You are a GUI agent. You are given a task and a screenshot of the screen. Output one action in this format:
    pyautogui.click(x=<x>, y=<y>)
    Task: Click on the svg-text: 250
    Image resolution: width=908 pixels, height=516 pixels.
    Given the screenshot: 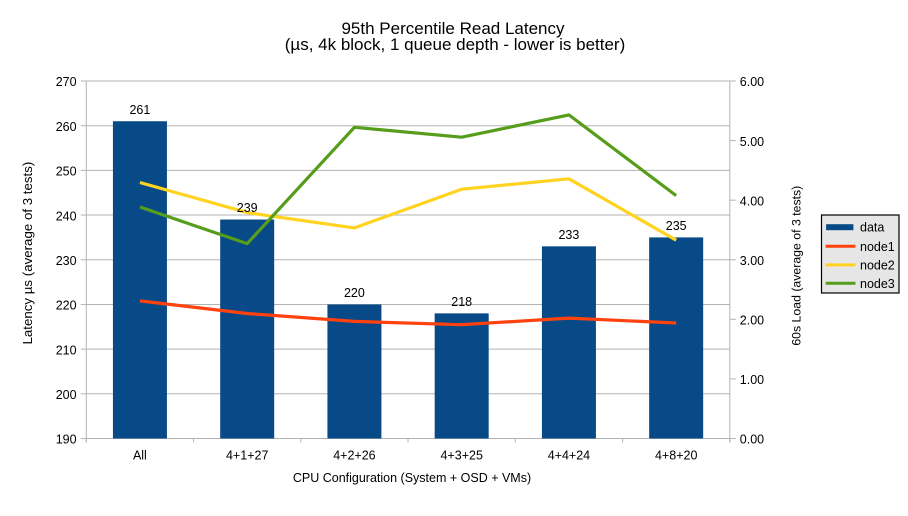 What is the action you would take?
    pyautogui.click(x=66, y=172)
    